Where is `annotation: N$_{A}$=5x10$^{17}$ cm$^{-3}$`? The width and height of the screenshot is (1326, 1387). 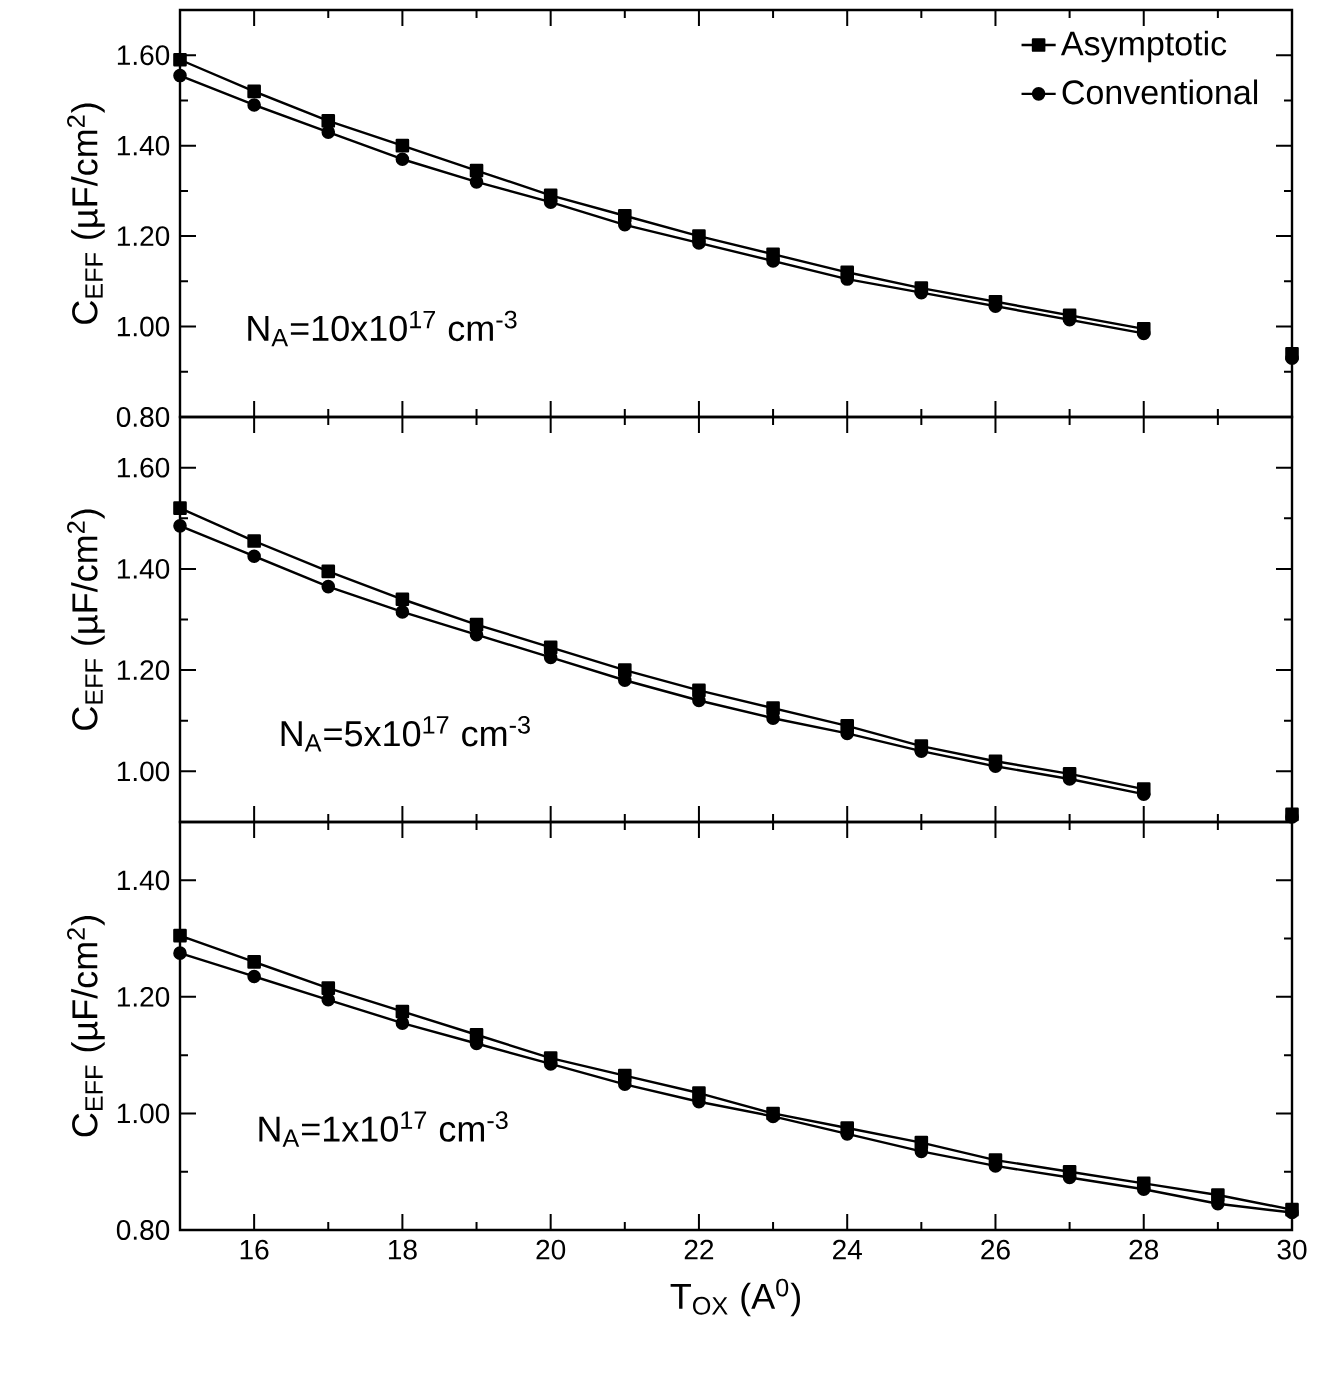
annotation: N$_{A}$=5x10$^{17}$ cm$^{-3}$ is located at coordinates (405, 733).